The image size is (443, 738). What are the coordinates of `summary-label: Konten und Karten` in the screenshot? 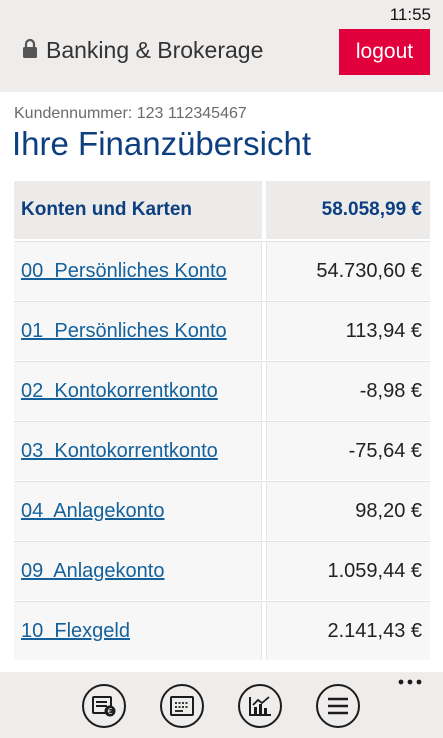 It's located at (138, 210).